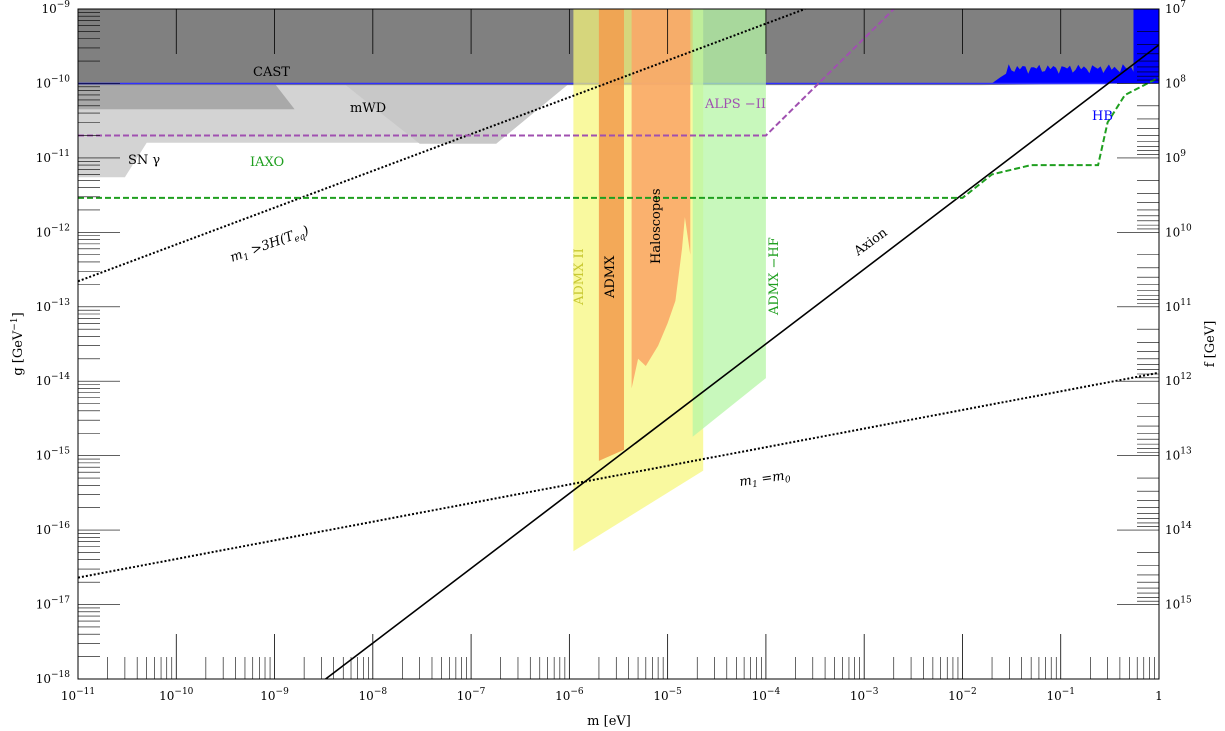  Describe the element at coordinates (53, 529) in the screenshot. I see `y-tick-label: 10⁻¹⁶` at that location.